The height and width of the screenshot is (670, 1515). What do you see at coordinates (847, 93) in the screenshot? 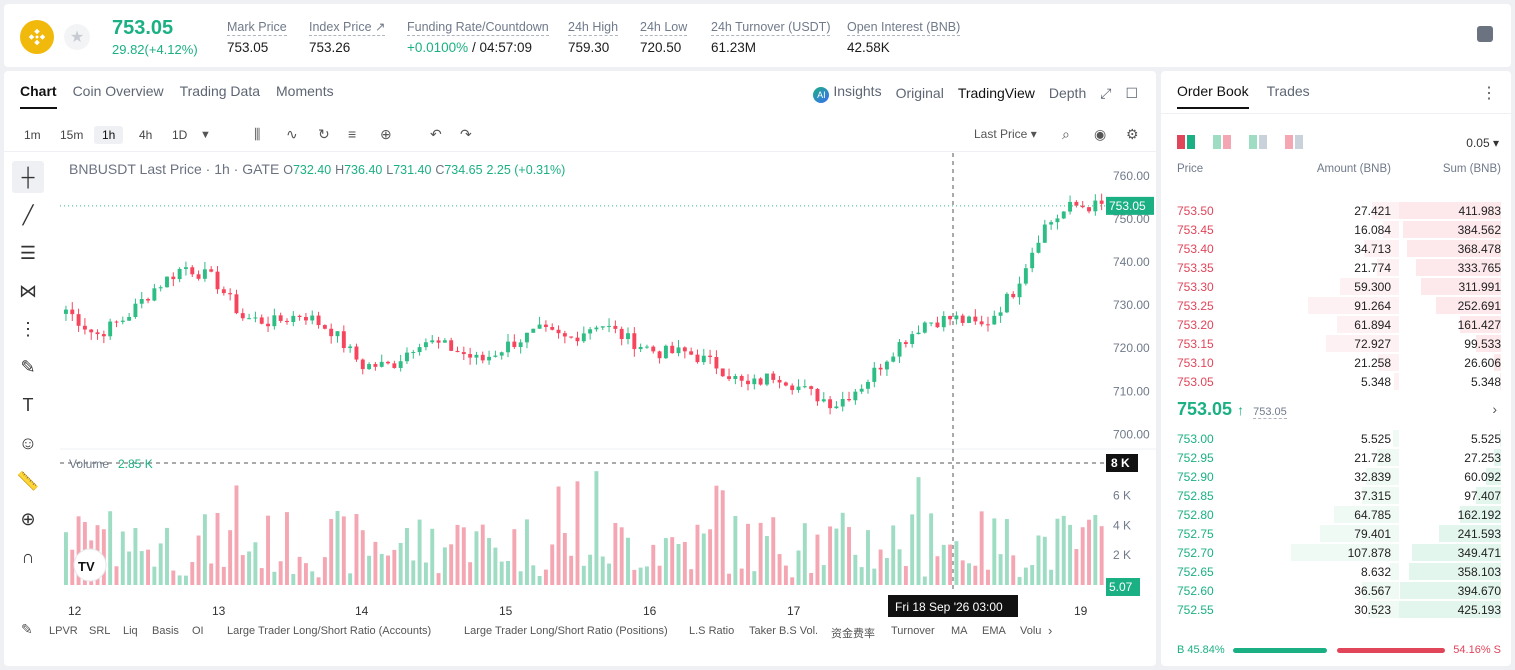
I see `tab-insights: AI Insights` at bounding box center [847, 93].